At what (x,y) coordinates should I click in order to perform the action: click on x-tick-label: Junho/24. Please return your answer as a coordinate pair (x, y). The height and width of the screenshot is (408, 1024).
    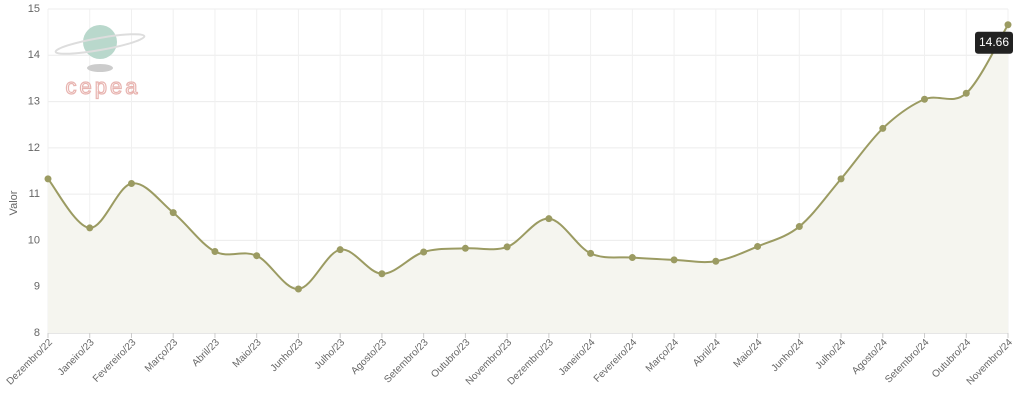
    Looking at the image, I should click on (787, 355).